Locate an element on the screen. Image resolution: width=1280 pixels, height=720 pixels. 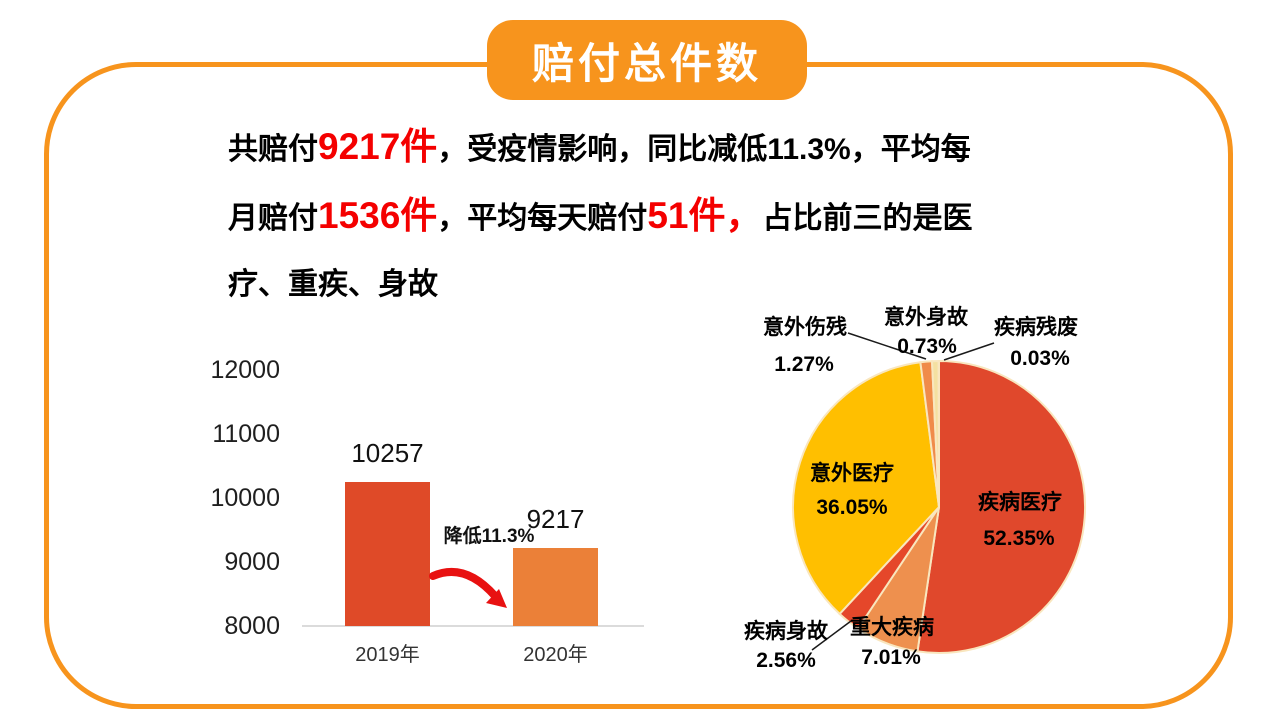
summary-line: 共赔付9217件，受疫情影响，同比减低11.3%，平均每 is located at coordinates (638, 148).